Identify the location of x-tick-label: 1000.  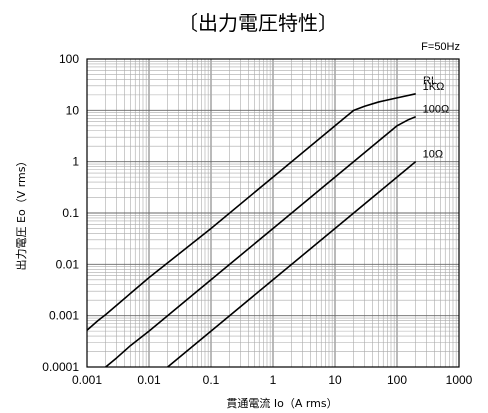
(459, 380).